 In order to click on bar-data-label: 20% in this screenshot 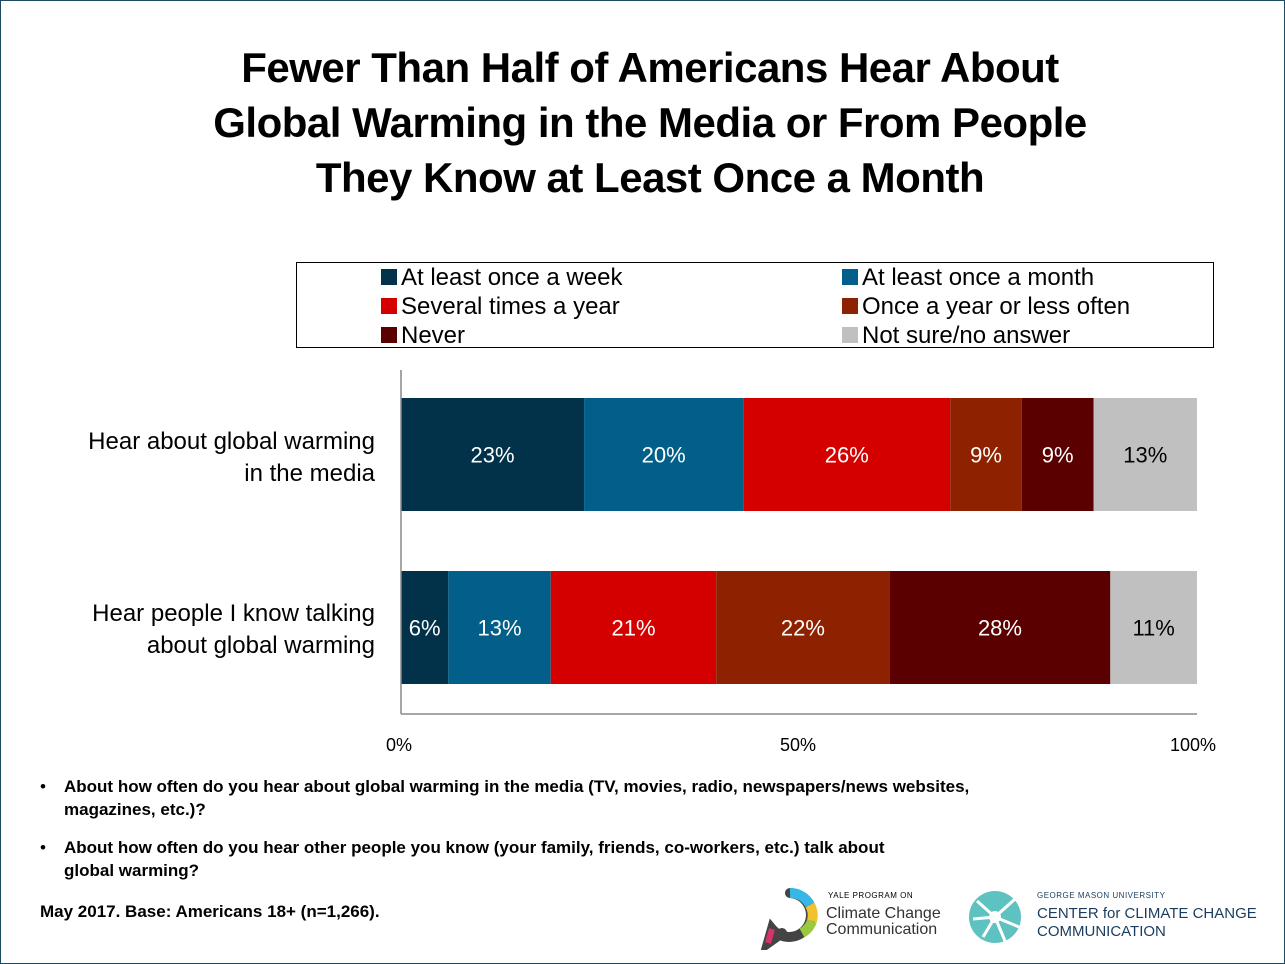, I will do `click(664, 455)`.